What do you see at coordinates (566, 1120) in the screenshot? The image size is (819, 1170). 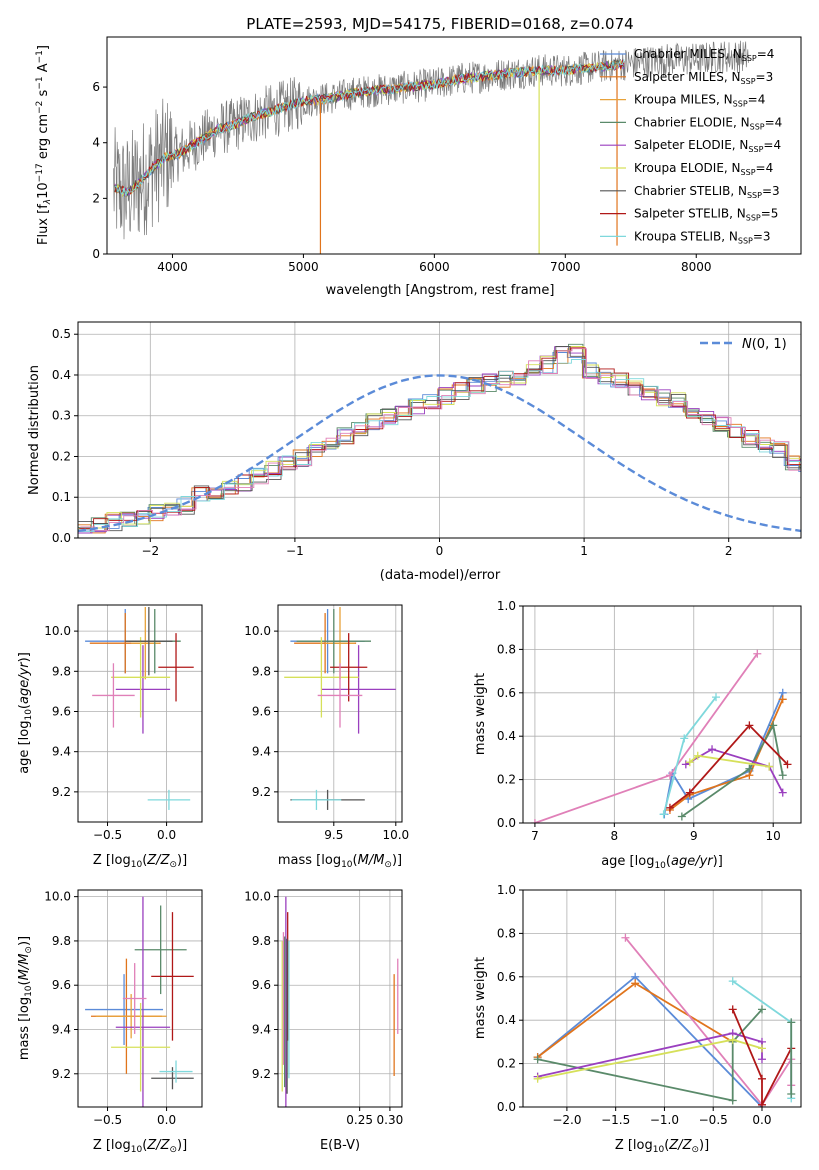 I see `x-tick-label: −2.0` at bounding box center [566, 1120].